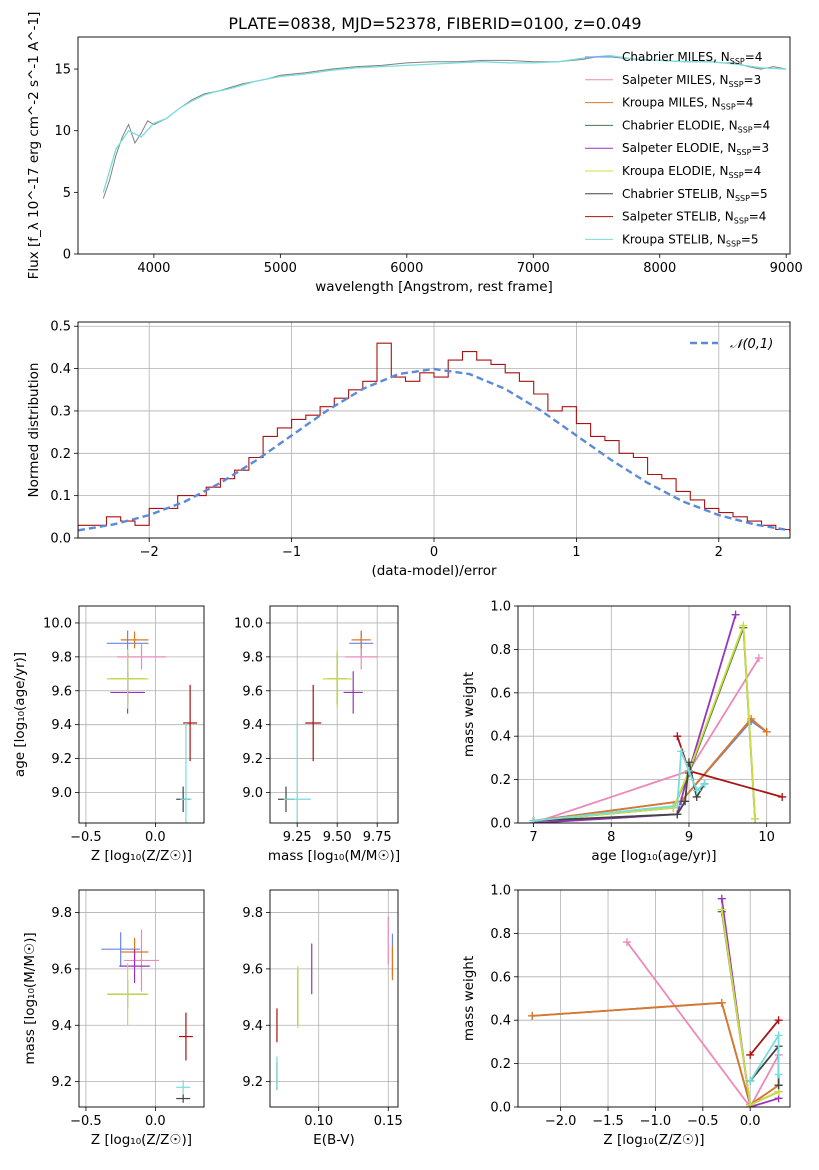  Describe the element at coordinates (434, 571) in the screenshot. I see `residuals-xlabel: (data-model)/error` at that location.